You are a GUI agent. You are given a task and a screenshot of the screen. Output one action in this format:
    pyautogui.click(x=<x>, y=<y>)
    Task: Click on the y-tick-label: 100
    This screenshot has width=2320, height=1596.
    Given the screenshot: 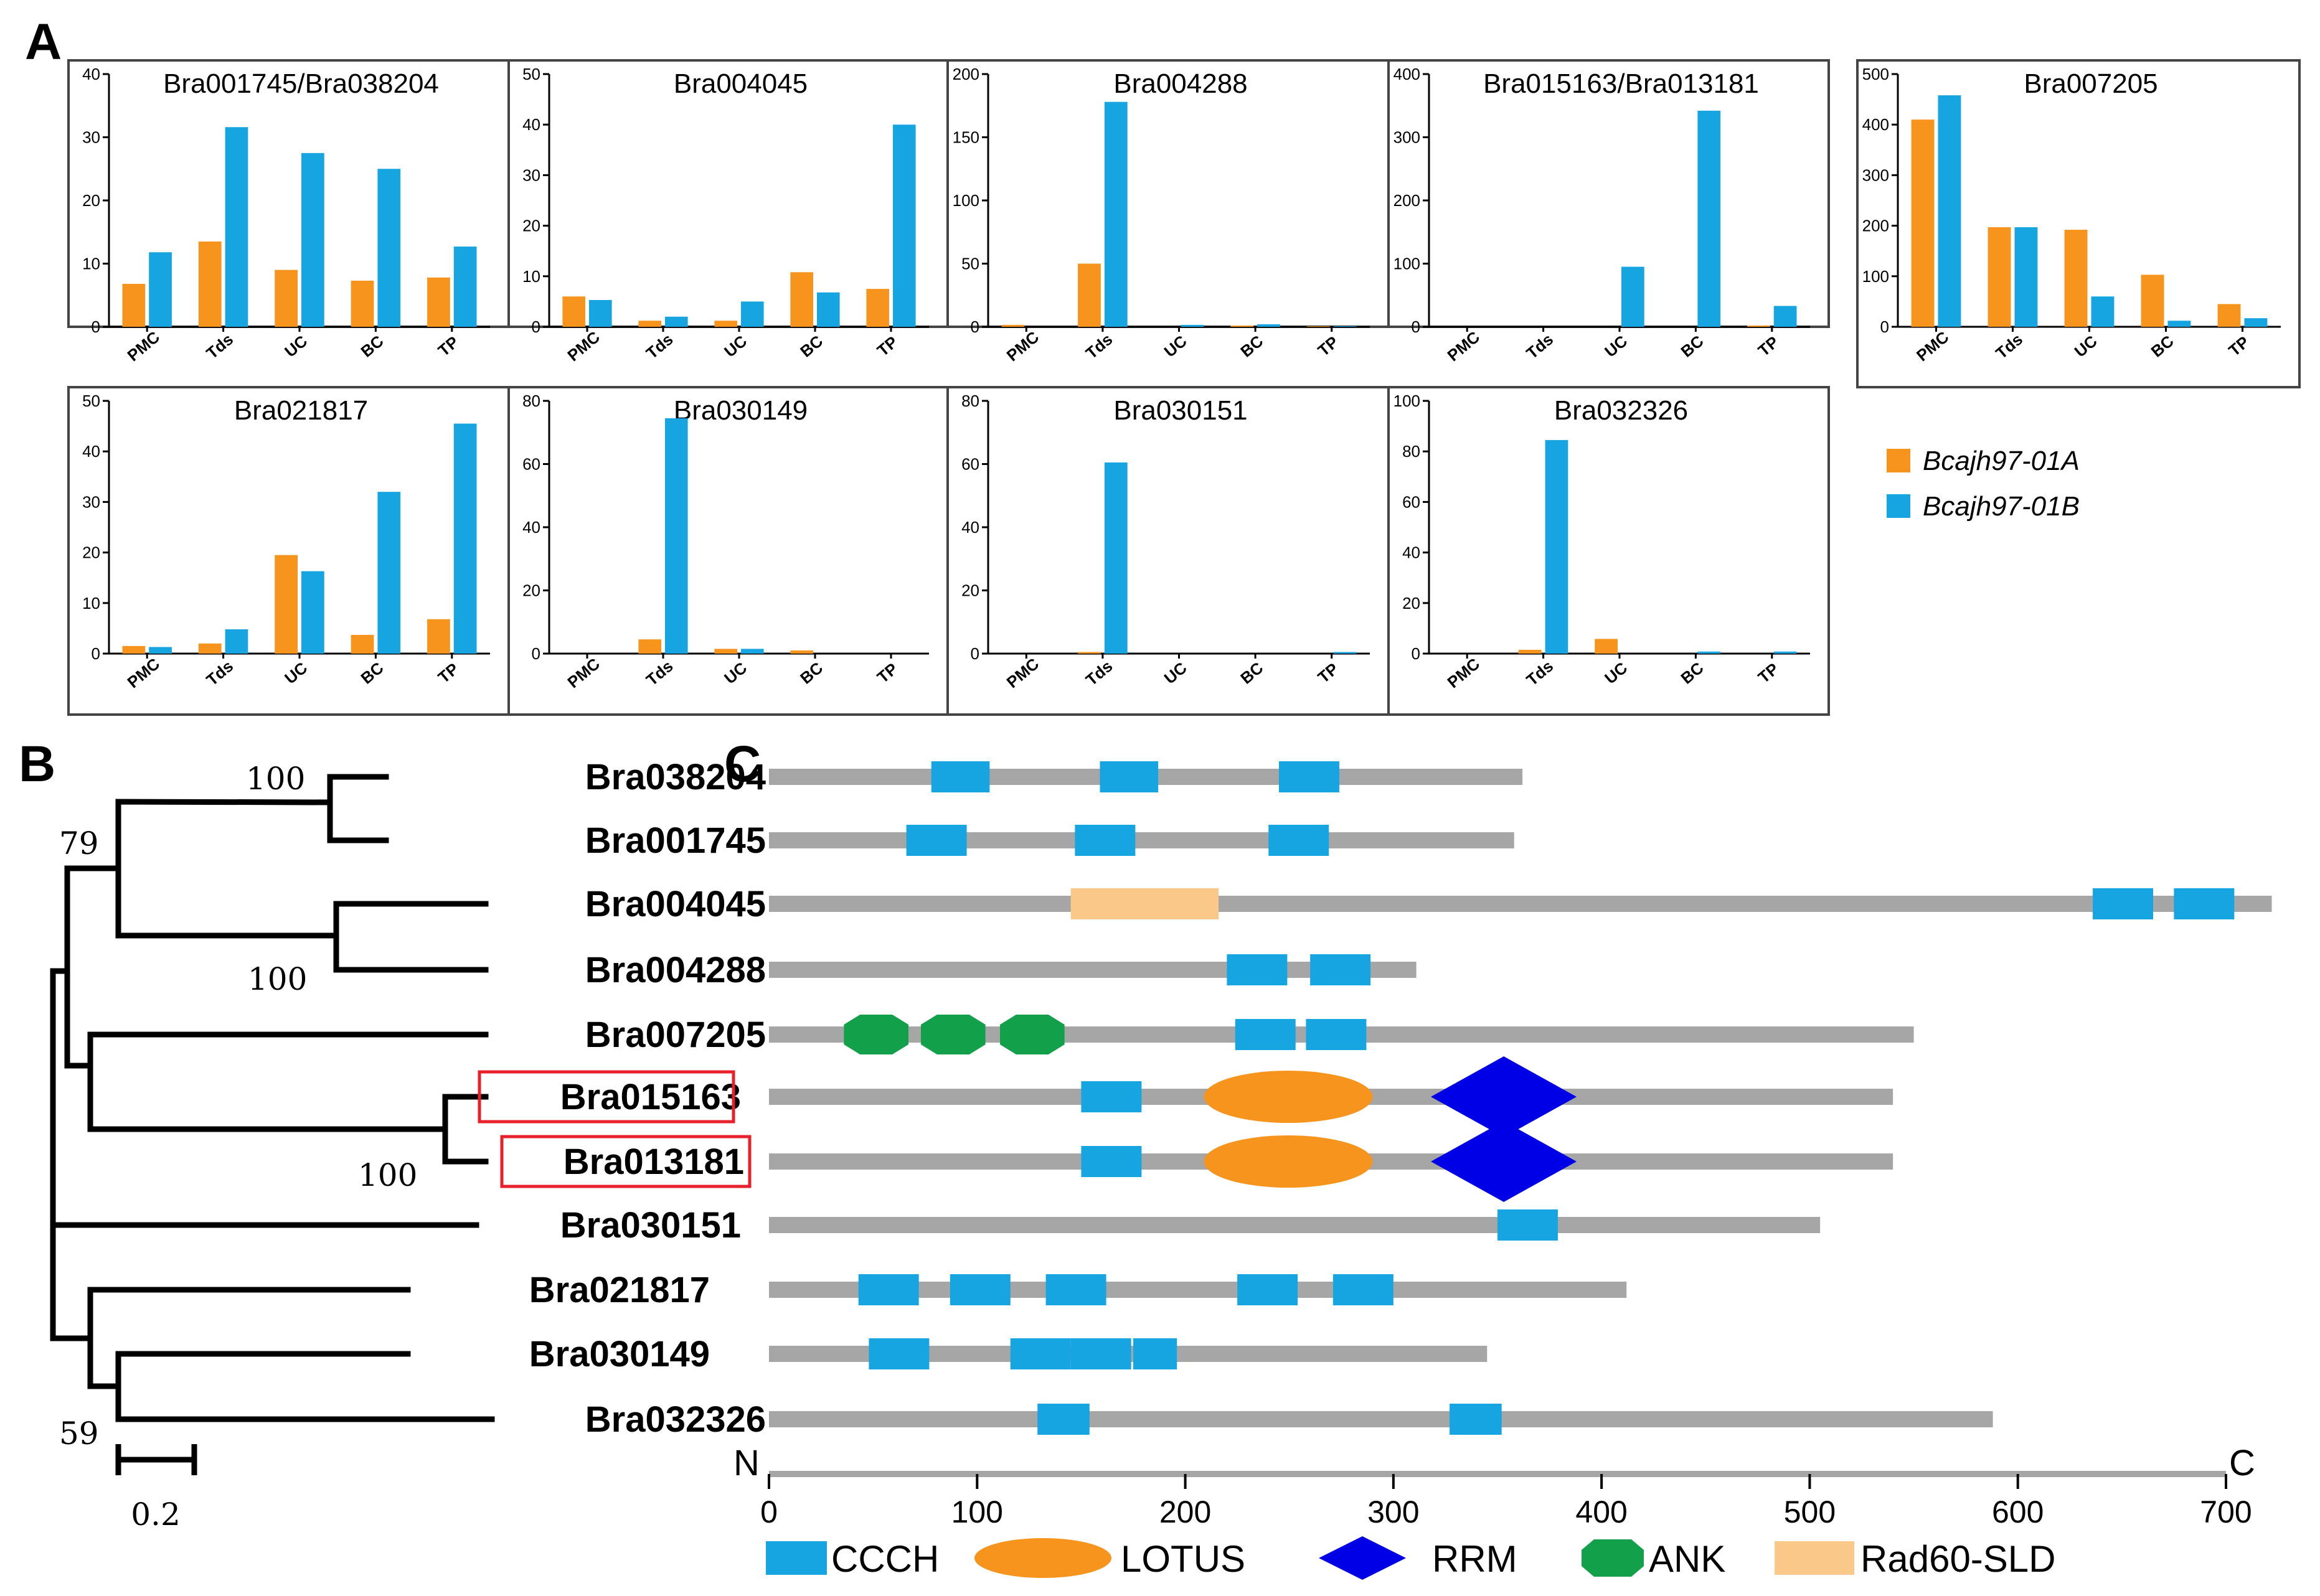 What is the action you would take?
    pyautogui.click(x=1406, y=264)
    